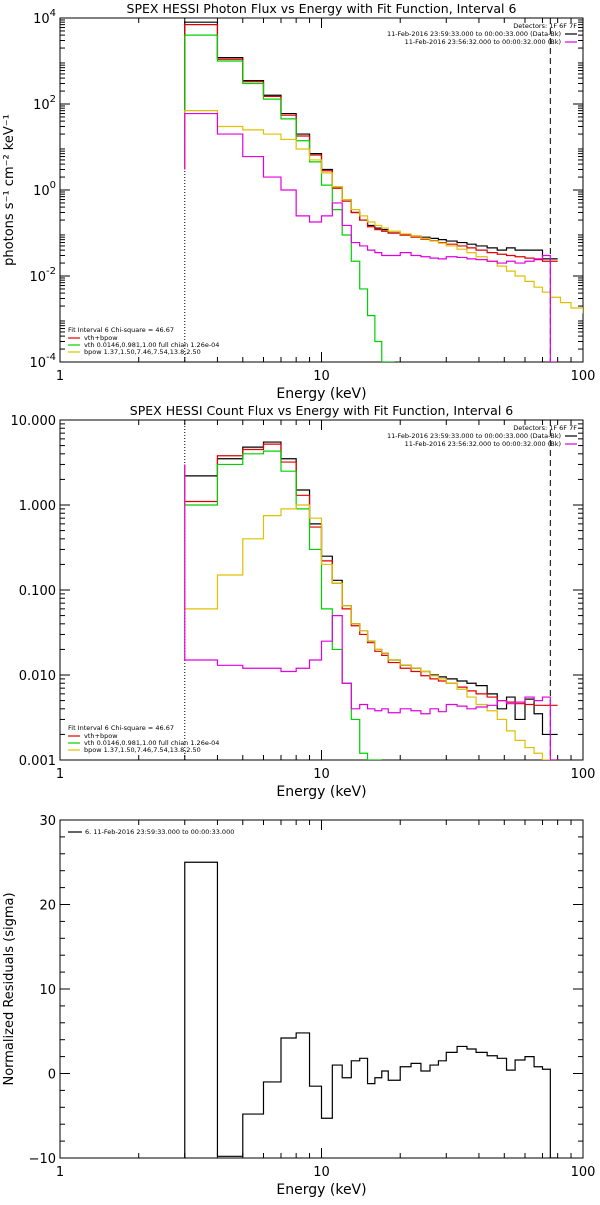 The image size is (600, 1205). I want to click on y-tick-base: 0.001, so click(37, 761).